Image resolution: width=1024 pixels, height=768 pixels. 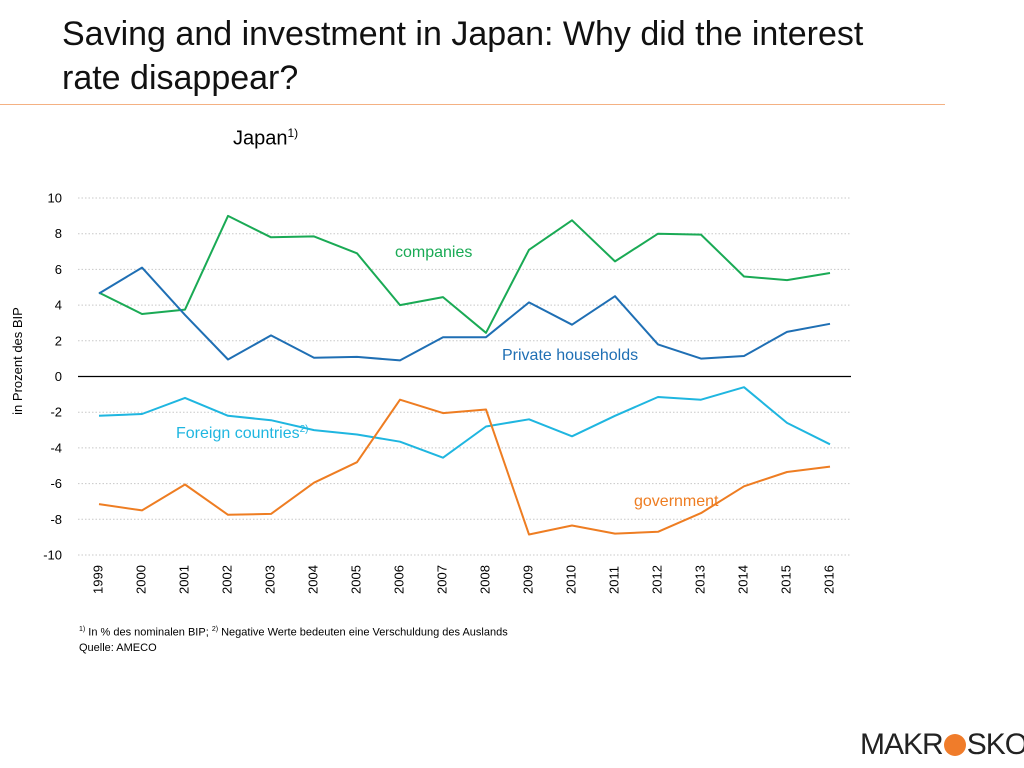 I want to click on series-label-government: government, so click(x=676, y=501).